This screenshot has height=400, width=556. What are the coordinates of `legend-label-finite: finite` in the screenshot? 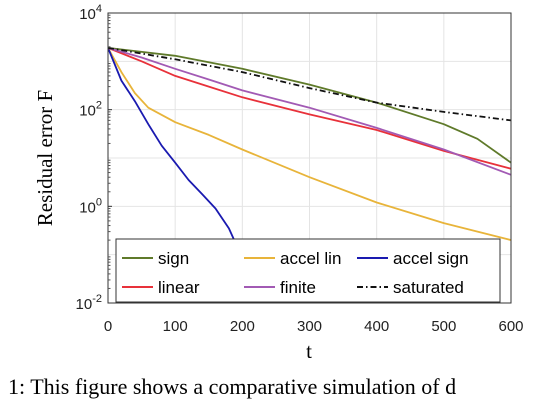 It's located at (298, 287).